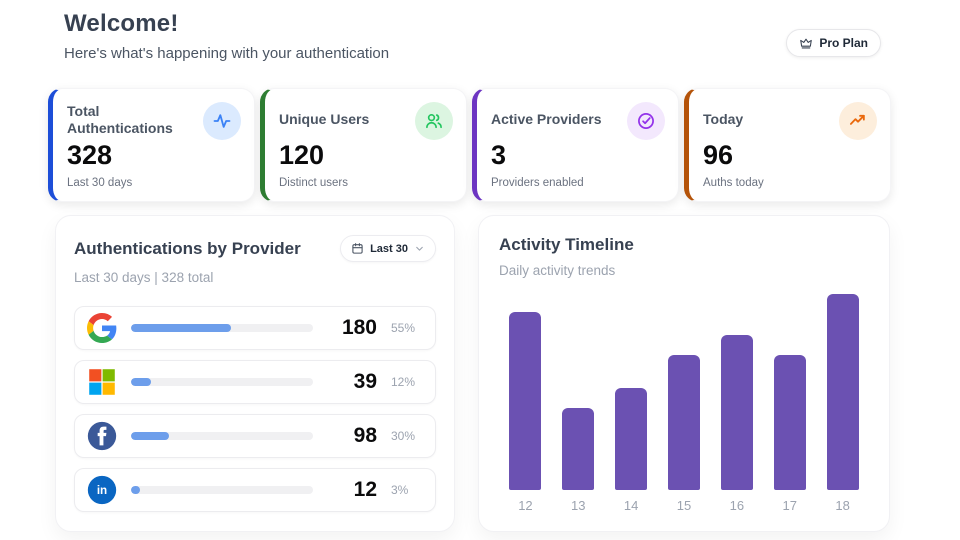 This screenshot has width=960, height=540. I want to click on timeline-panel-subtitle: Daily activity trends, so click(557, 270).